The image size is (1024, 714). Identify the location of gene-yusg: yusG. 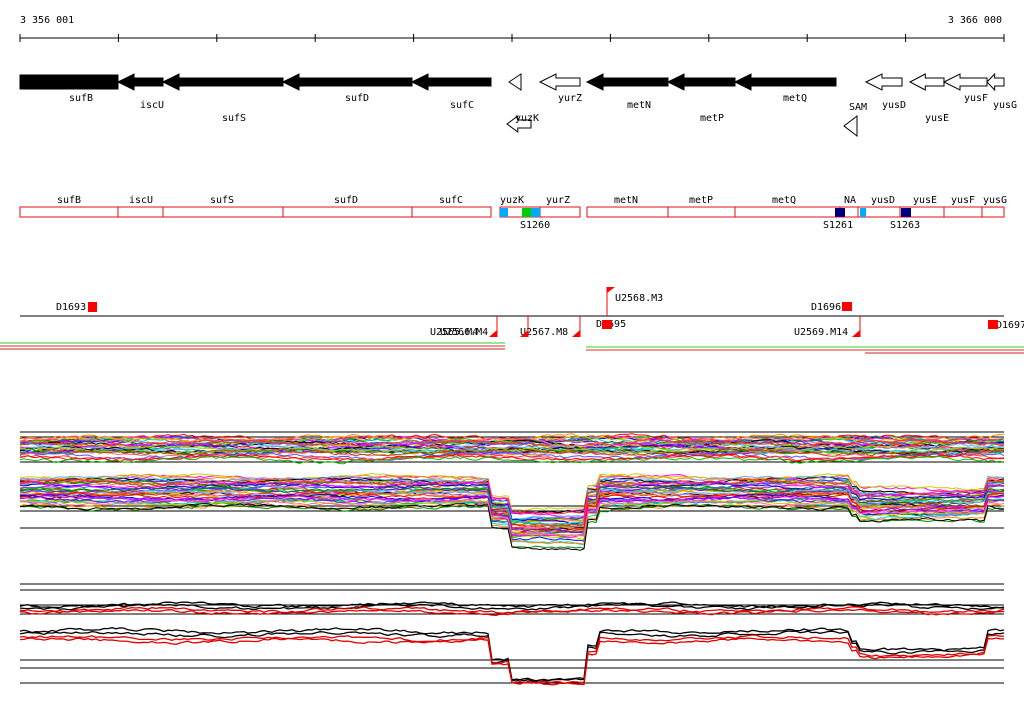
(1001, 91).